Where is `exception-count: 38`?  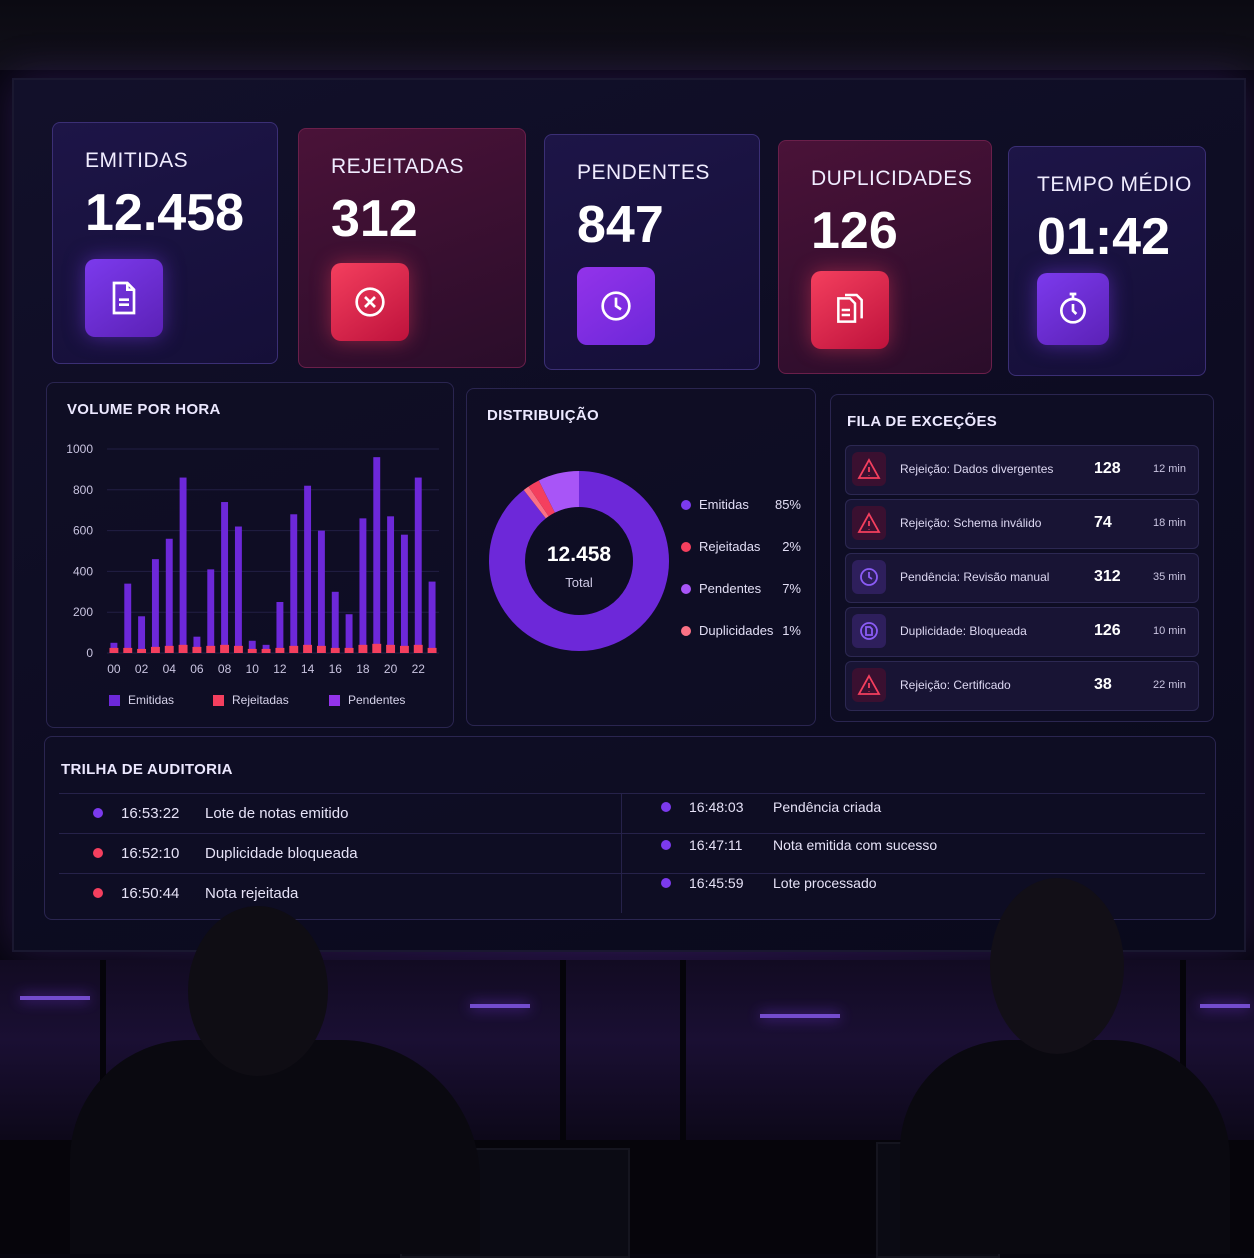
exception-count: 38 is located at coordinates (1103, 684).